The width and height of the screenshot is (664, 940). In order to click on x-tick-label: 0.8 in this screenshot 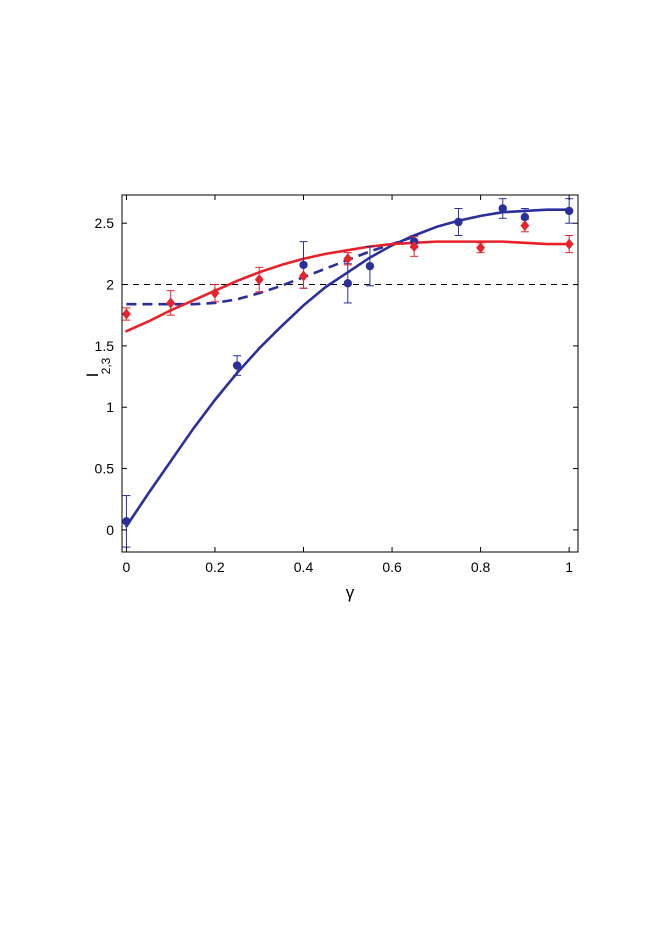, I will do `click(481, 567)`.